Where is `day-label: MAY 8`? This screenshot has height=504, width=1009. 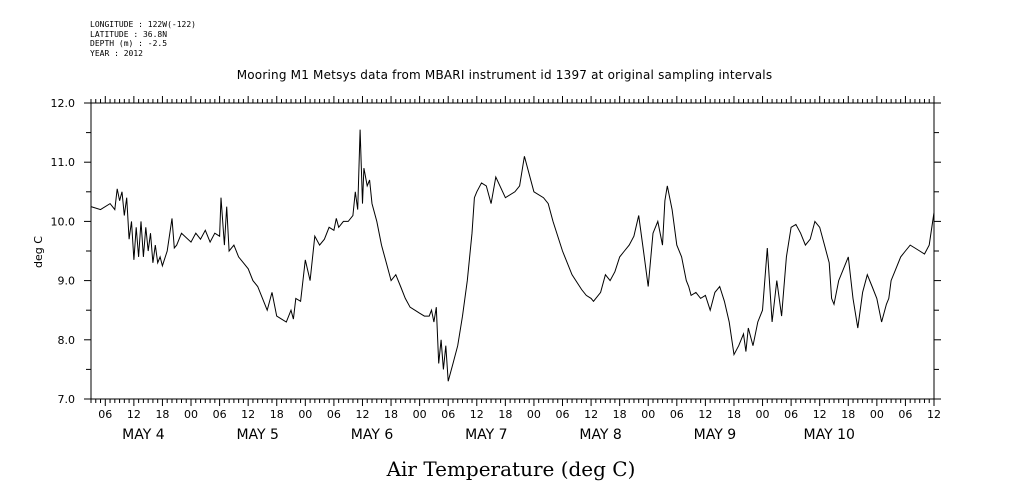
day-label: MAY 8 is located at coordinates (600, 435).